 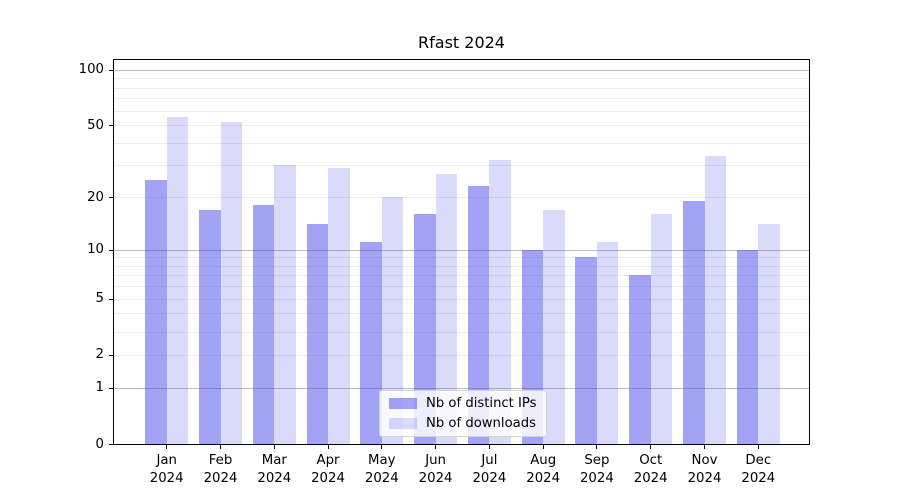 I want to click on x-tick-month: Apr, so click(x=328, y=460).